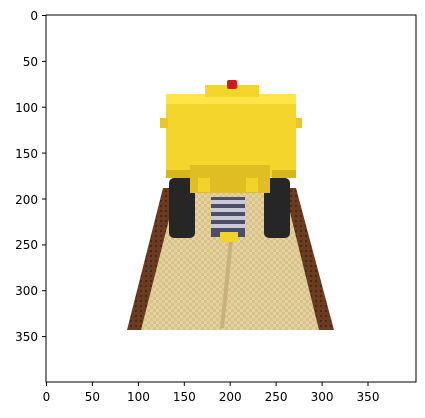 The width and height of the screenshot is (425, 418). What do you see at coordinates (309, 259) in the screenshot?
I see `right-tread` at bounding box center [309, 259].